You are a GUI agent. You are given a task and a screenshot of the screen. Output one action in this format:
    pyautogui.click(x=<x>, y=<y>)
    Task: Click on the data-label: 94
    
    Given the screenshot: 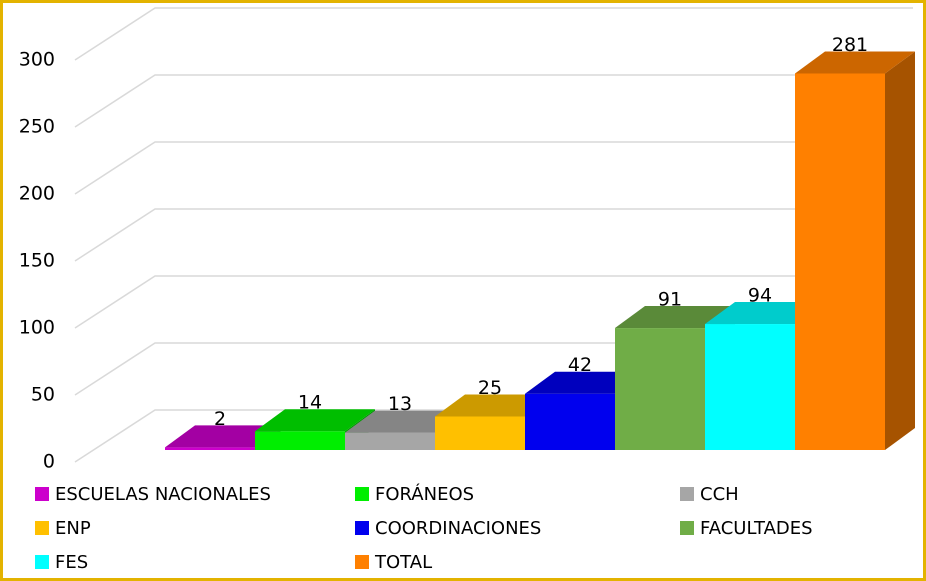 What is the action you would take?
    pyautogui.click(x=760, y=296)
    